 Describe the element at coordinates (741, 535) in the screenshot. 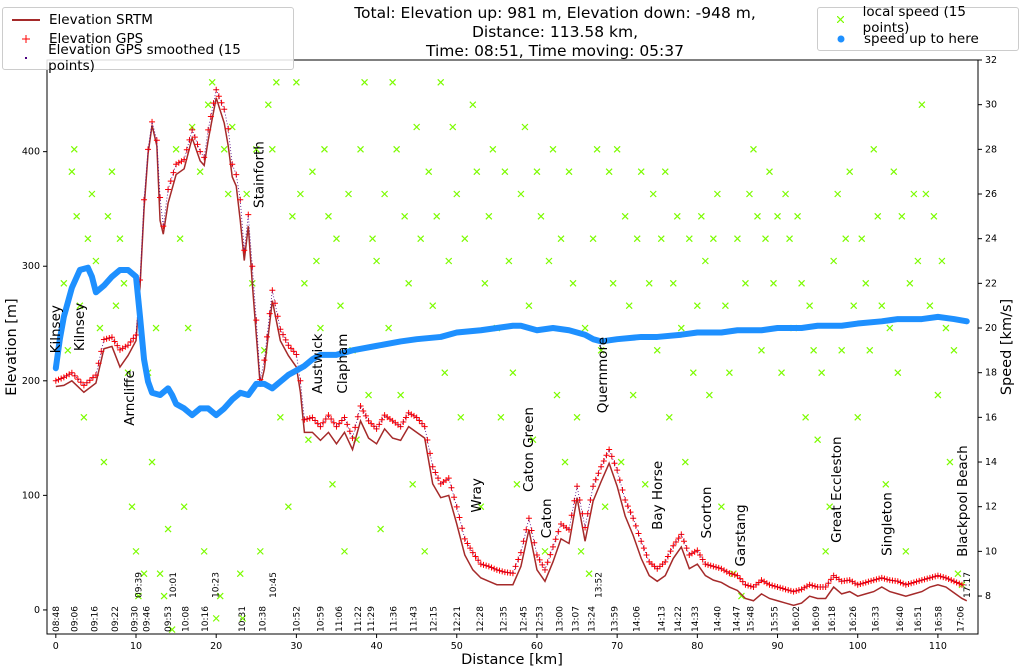

I see `place-label: Garstang` at that location.